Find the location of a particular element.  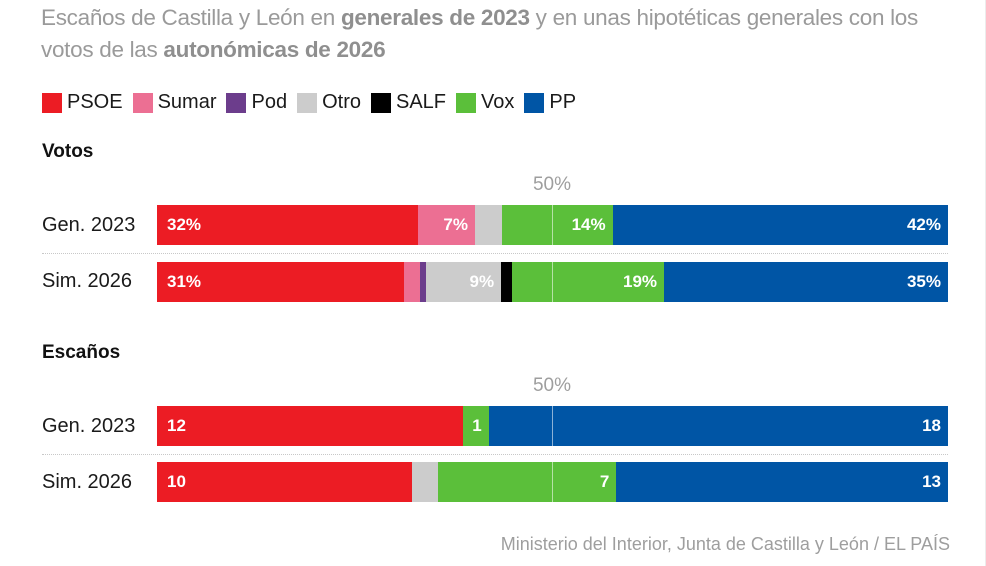

legend-item-otro: Otro is located at coordinates (329, 102).